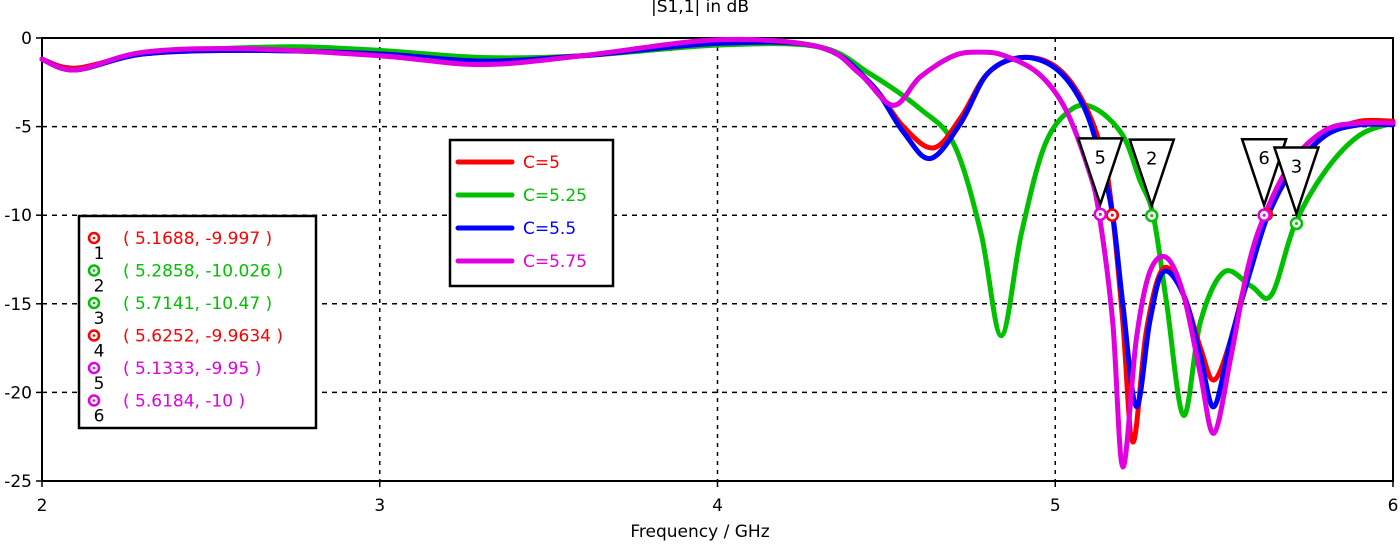  Describe the element at coordinates (192, 369) in the screenshot. I see `marker-value: ( 5.1333, -9.95 )` at that location.